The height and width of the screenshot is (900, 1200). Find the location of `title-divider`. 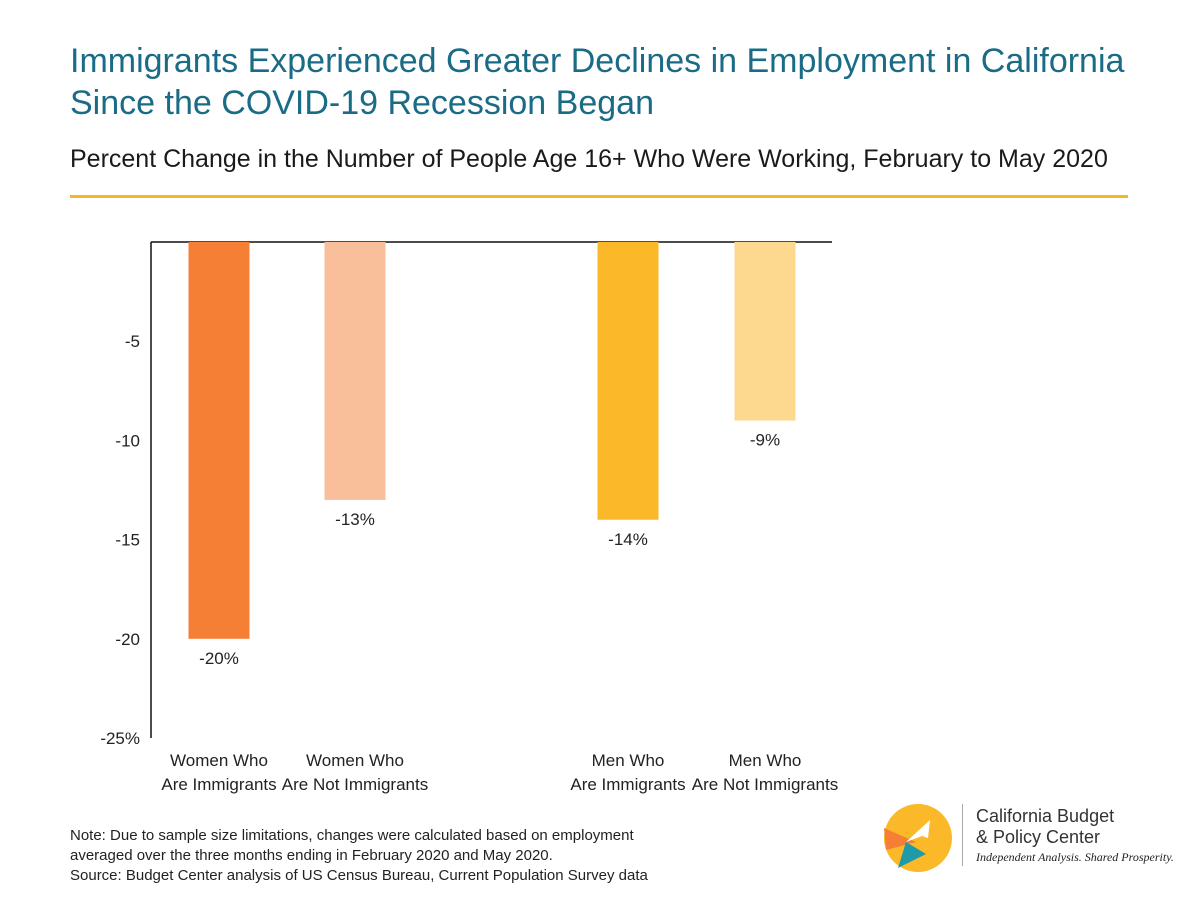

title-divider is located at coordinates (599, 196).